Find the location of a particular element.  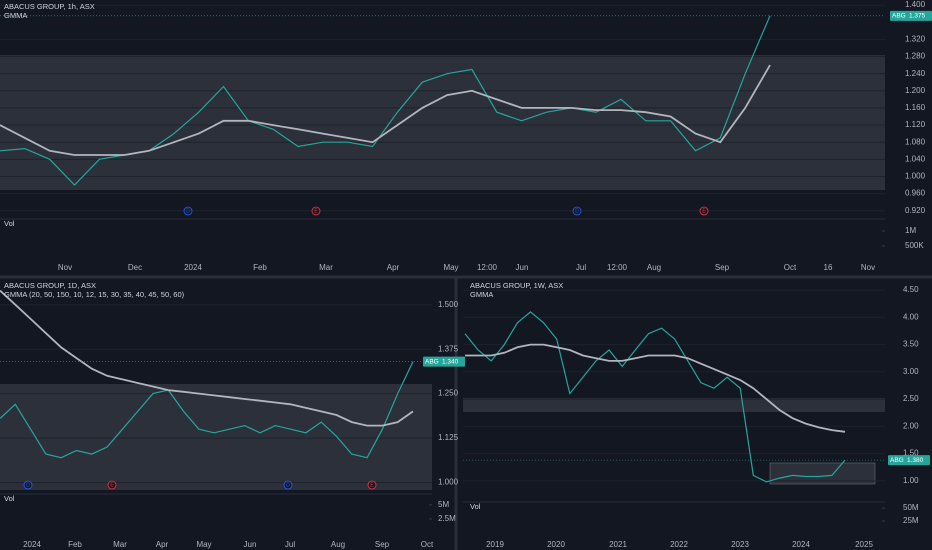

volume-tick-label: 50M is located at coordinates (911, 507).